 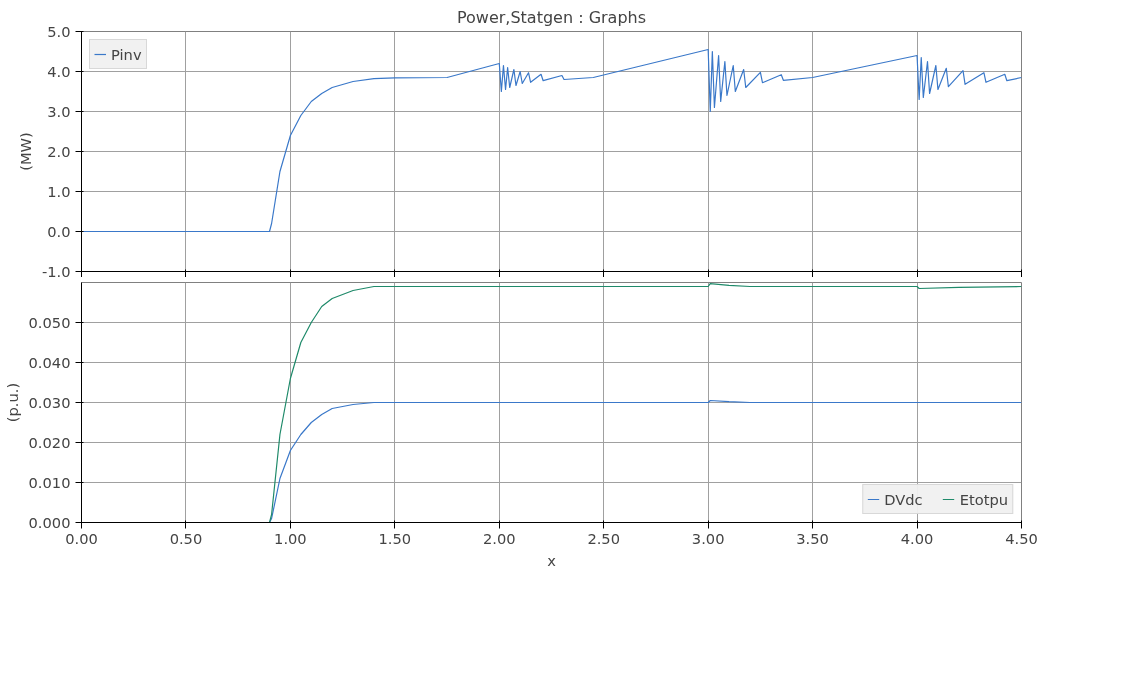 What do you see at coordinates (551, 17) in the screenshot?
I see `chart-title: Power,Statgen : Graphs` at bounding box center [551, 17].